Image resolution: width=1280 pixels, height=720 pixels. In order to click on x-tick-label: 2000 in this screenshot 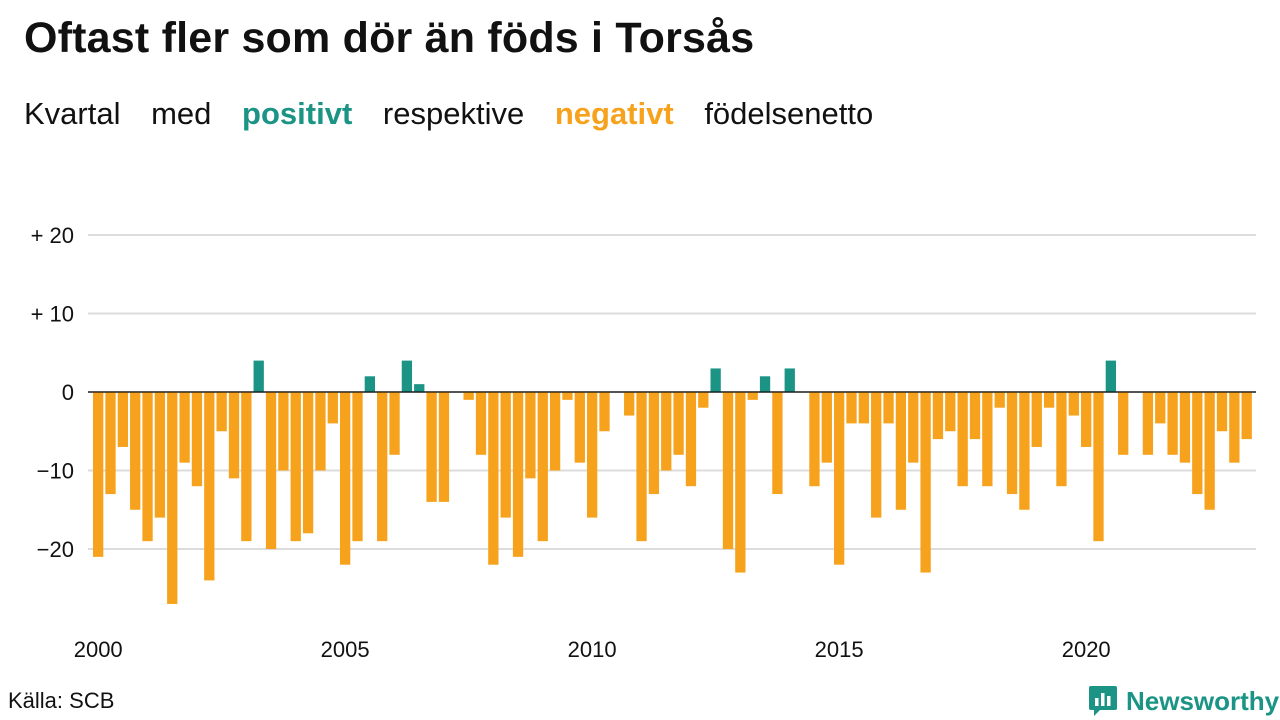, I will do `click(98, 649)`.